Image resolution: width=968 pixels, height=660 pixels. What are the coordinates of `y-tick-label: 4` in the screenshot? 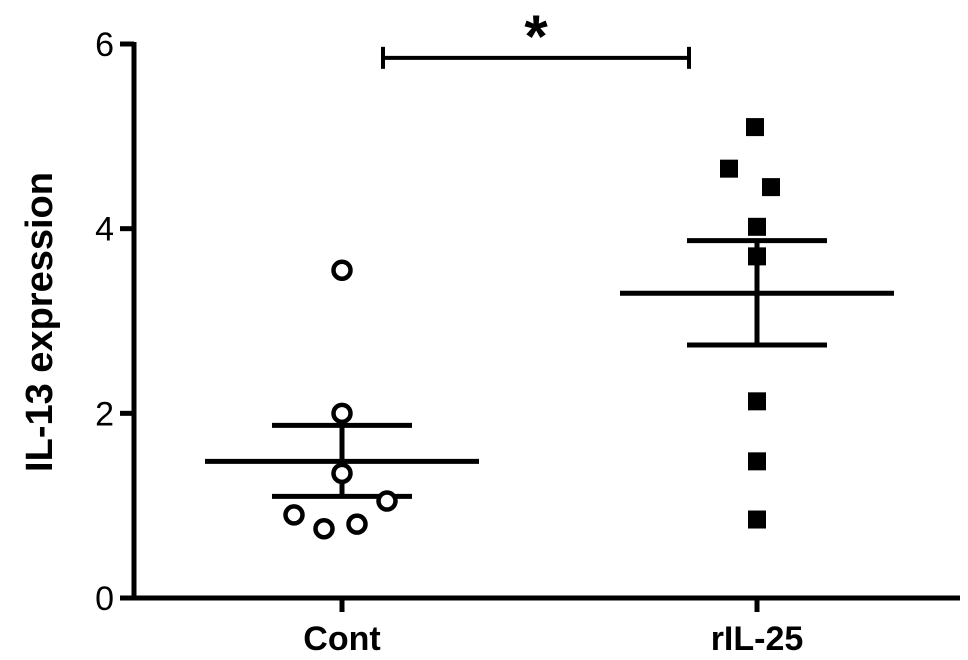 It's located at (104, 230).